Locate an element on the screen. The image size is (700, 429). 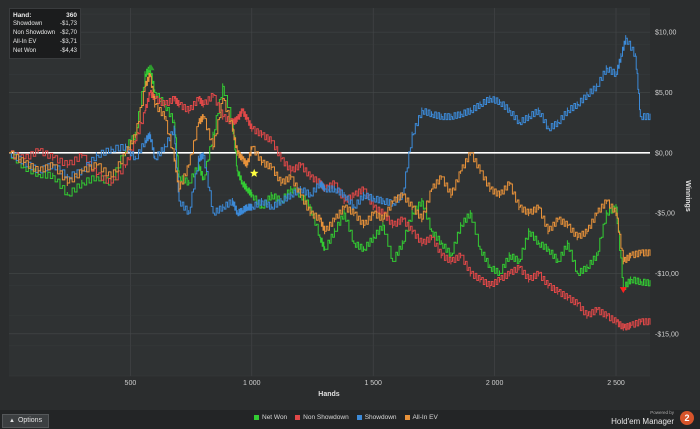
legend-item-showdown: Showdown is located at coordinates (376, 417).